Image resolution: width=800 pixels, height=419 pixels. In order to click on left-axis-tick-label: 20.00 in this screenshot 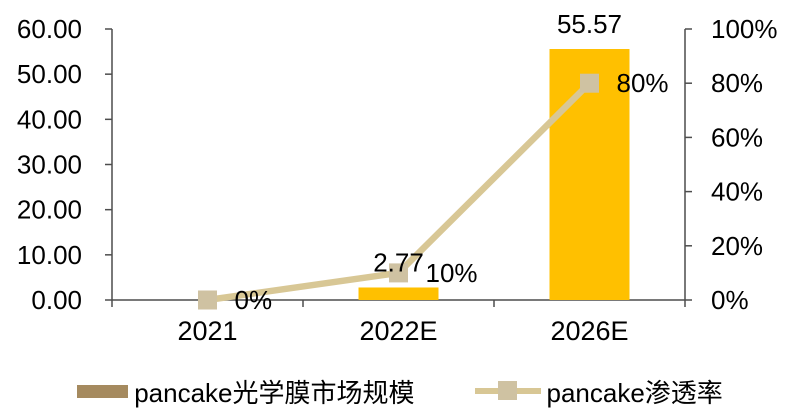, I will do `click(49, 210)`.